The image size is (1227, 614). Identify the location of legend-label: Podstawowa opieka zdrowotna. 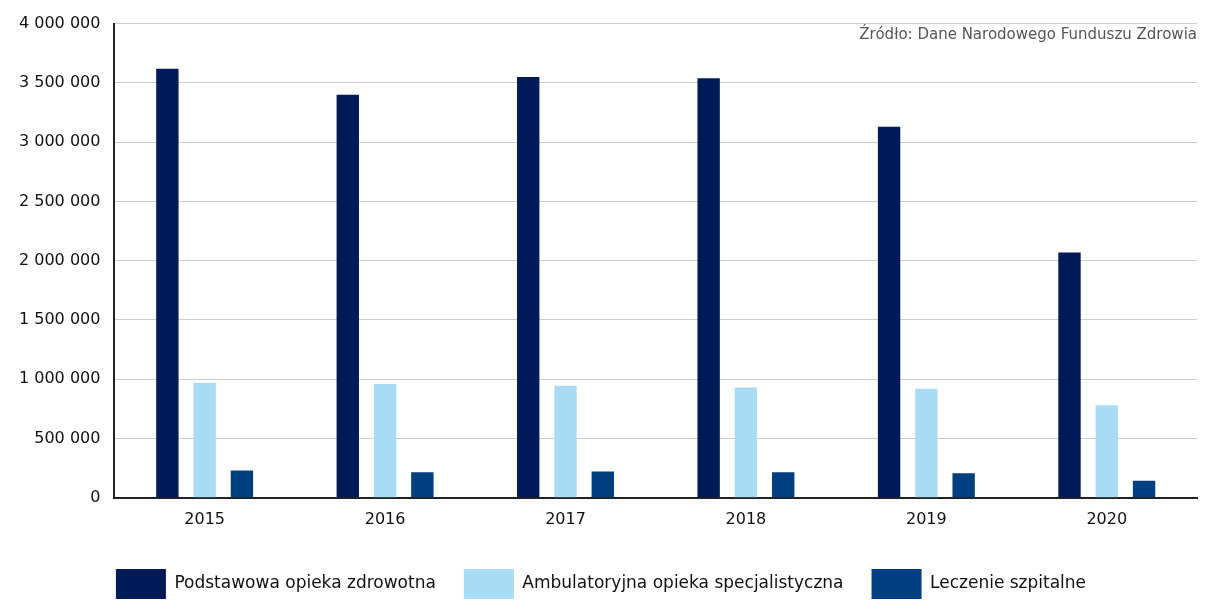
(305, 582).